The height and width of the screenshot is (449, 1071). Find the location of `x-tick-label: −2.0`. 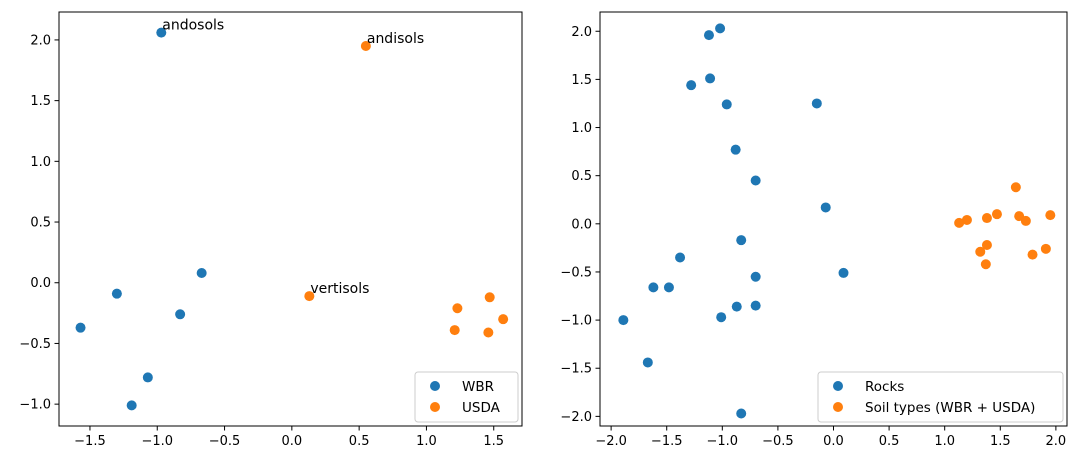

x-tick-label: −2.0 is located at coordinates (611, 441).